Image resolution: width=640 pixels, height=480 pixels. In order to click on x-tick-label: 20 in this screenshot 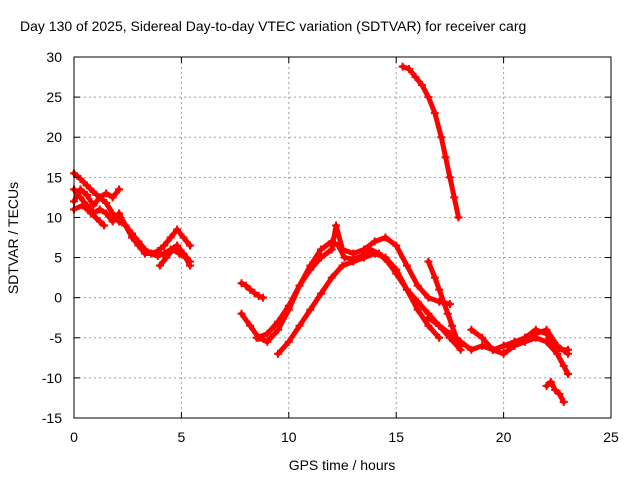, I will do `click(504, 437)`.